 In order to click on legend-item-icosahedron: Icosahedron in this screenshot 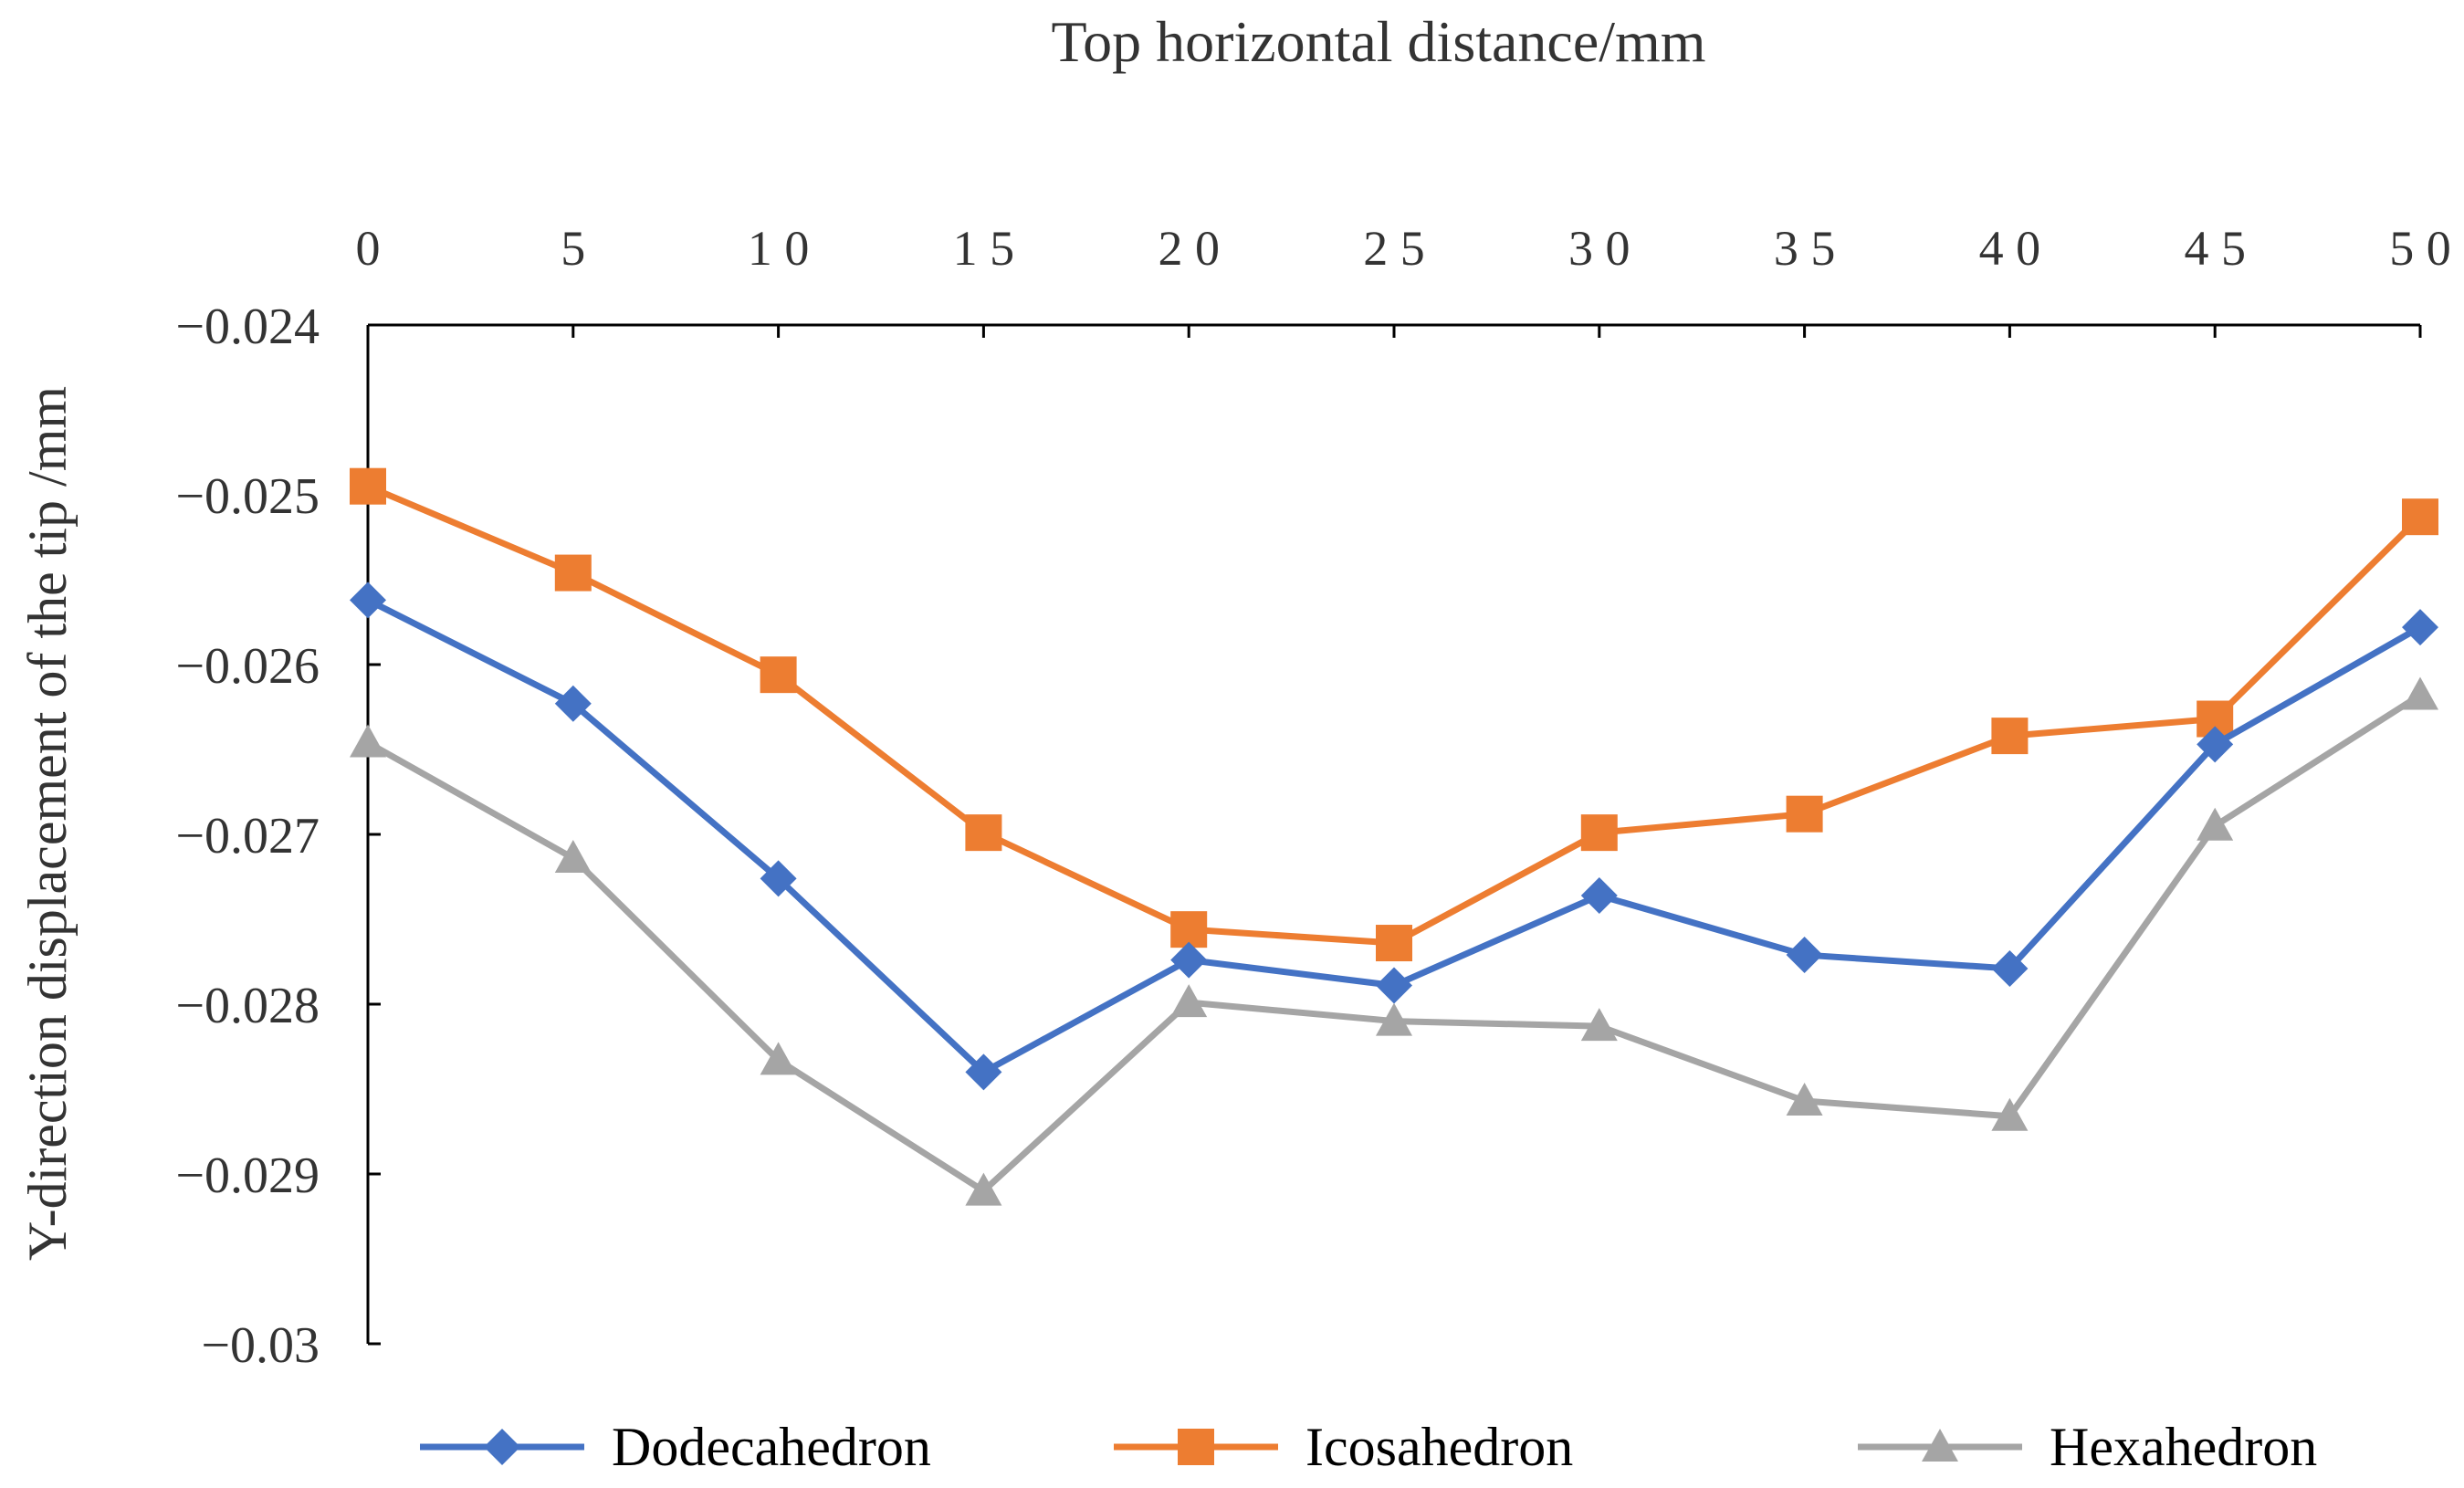, I will do `click(1343, 1447)`.